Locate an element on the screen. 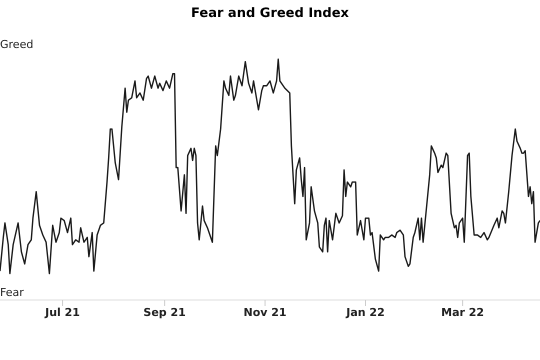  annotation: Fear is located at coordinates (12, 292).